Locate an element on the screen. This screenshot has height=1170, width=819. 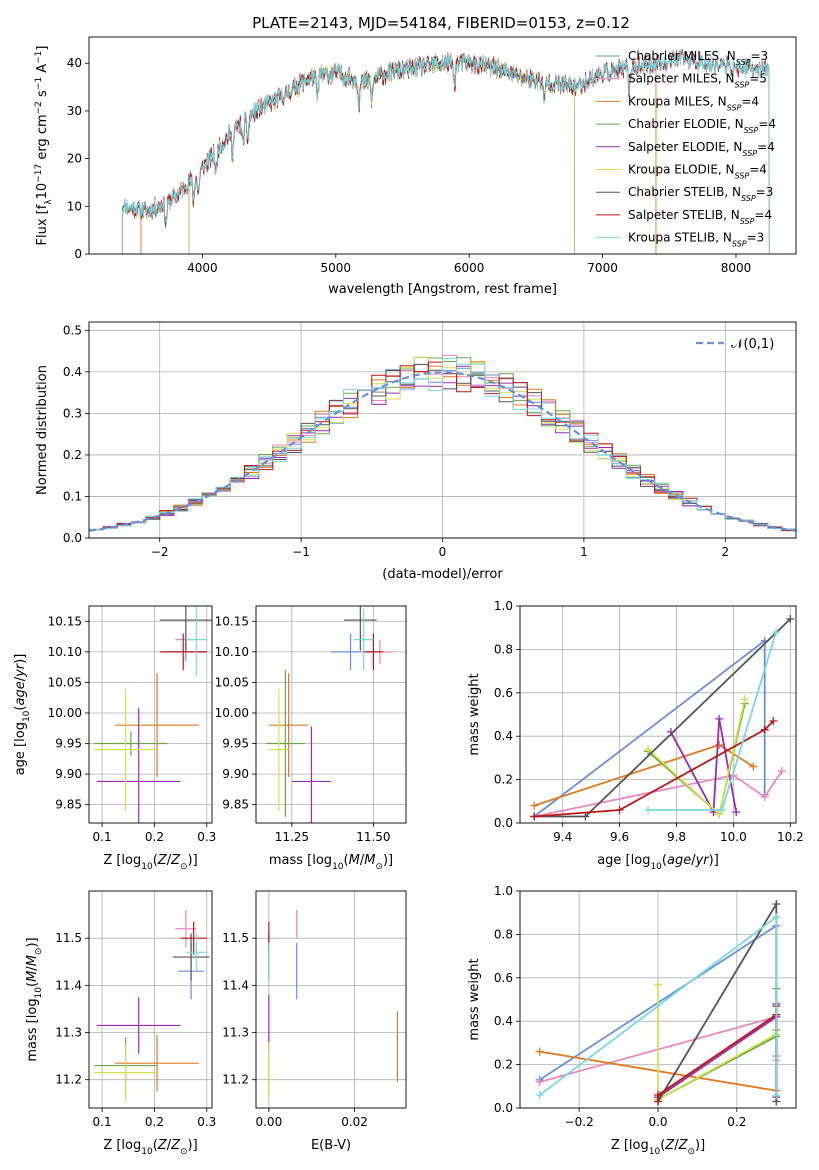
weight_vs_age-frame is located at coordinates (658, 714).